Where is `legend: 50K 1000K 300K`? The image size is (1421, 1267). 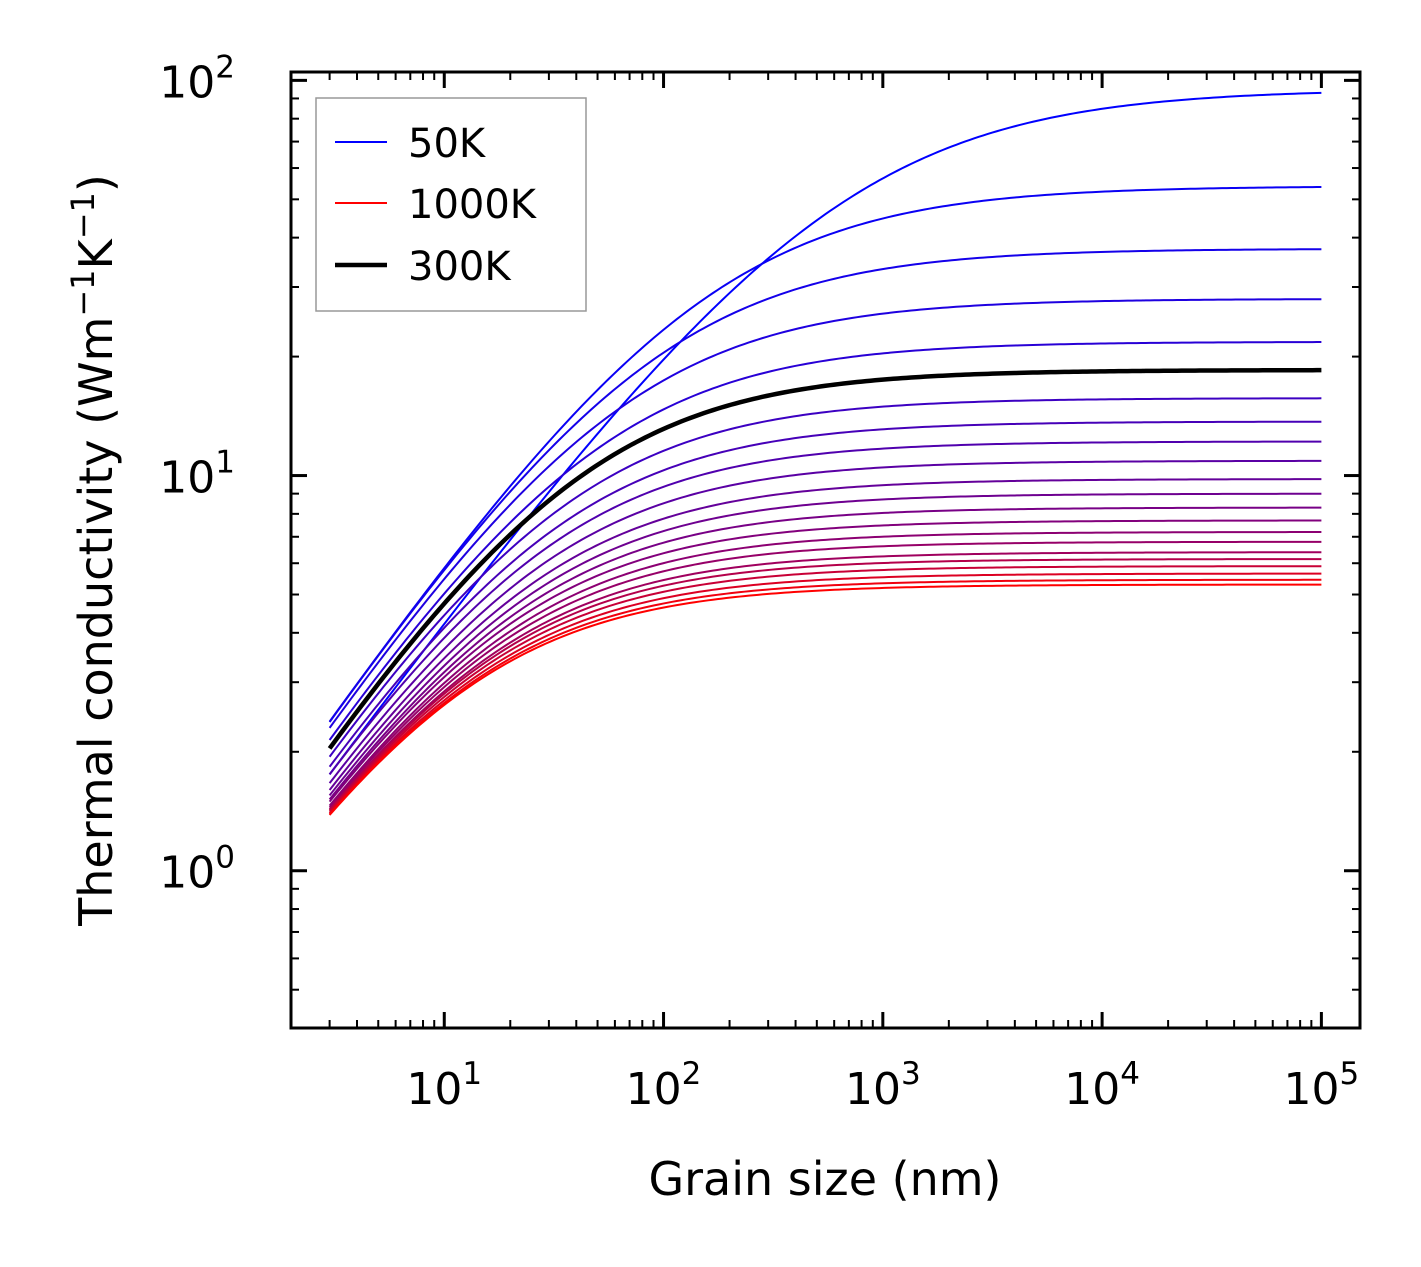
legend: 50K 1000K 300K is located at coordinates (451, 204).